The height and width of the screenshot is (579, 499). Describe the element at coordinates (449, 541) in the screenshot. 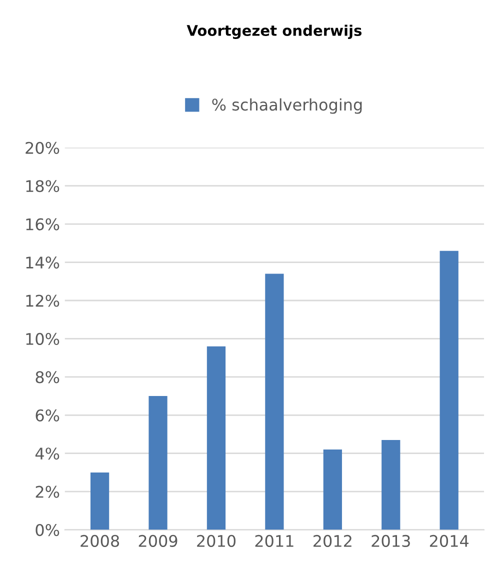

I see `x-tick-label: 2014` at that location.